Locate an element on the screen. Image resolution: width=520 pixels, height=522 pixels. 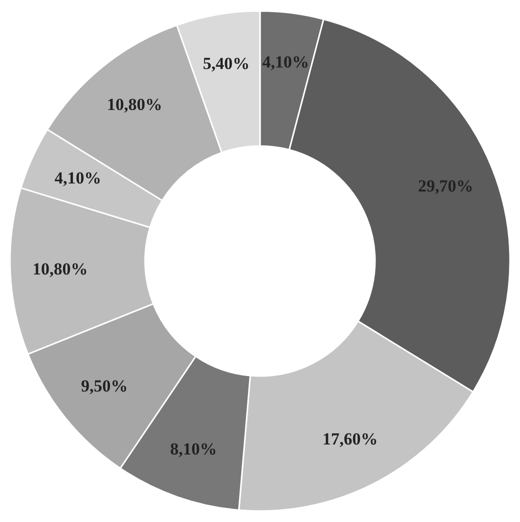
data-label: 29,70% is located at coordinates (446, 186).